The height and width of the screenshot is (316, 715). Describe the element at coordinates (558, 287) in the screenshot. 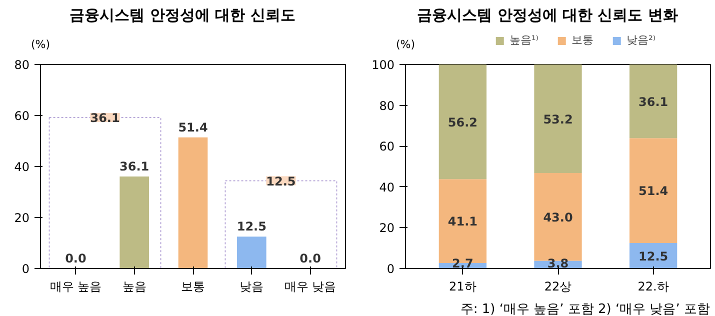

I see `x-tick-label: 22상` at that location.